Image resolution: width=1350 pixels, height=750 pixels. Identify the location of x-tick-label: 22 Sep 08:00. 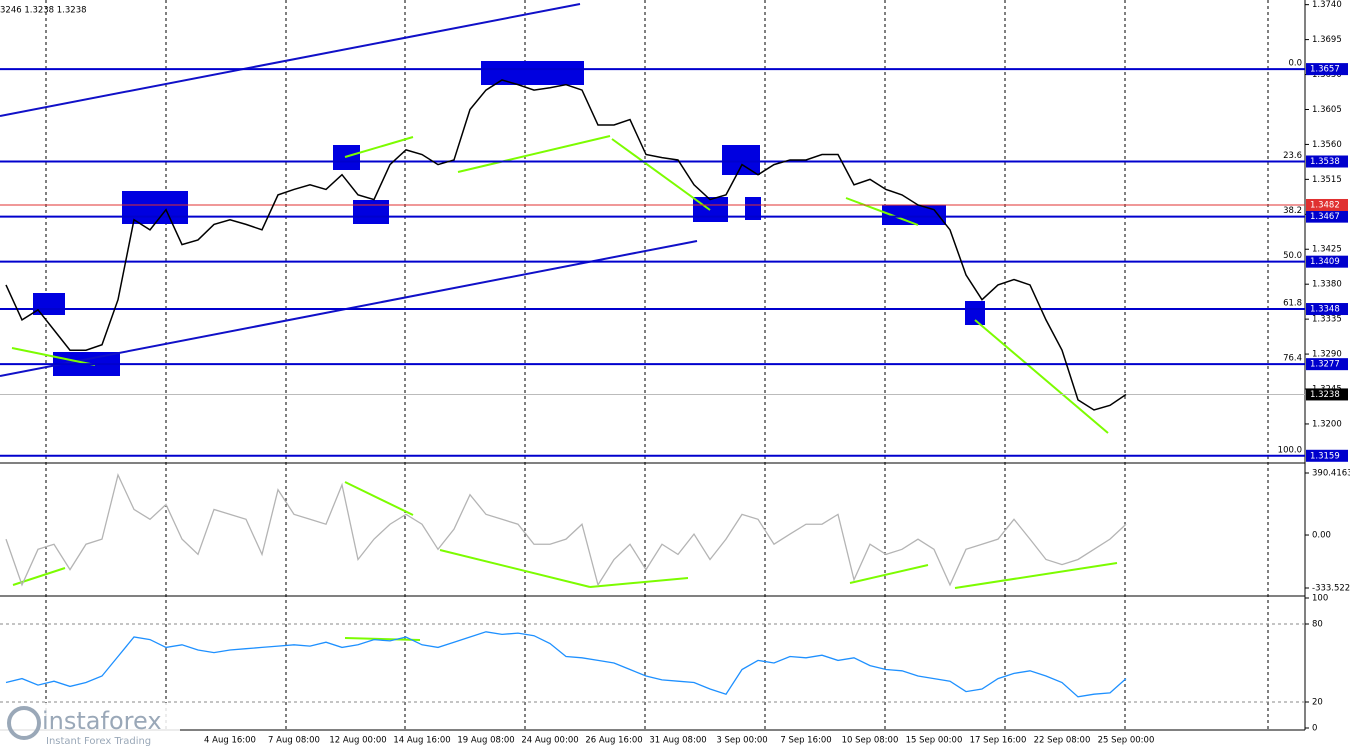
(1062, 741).